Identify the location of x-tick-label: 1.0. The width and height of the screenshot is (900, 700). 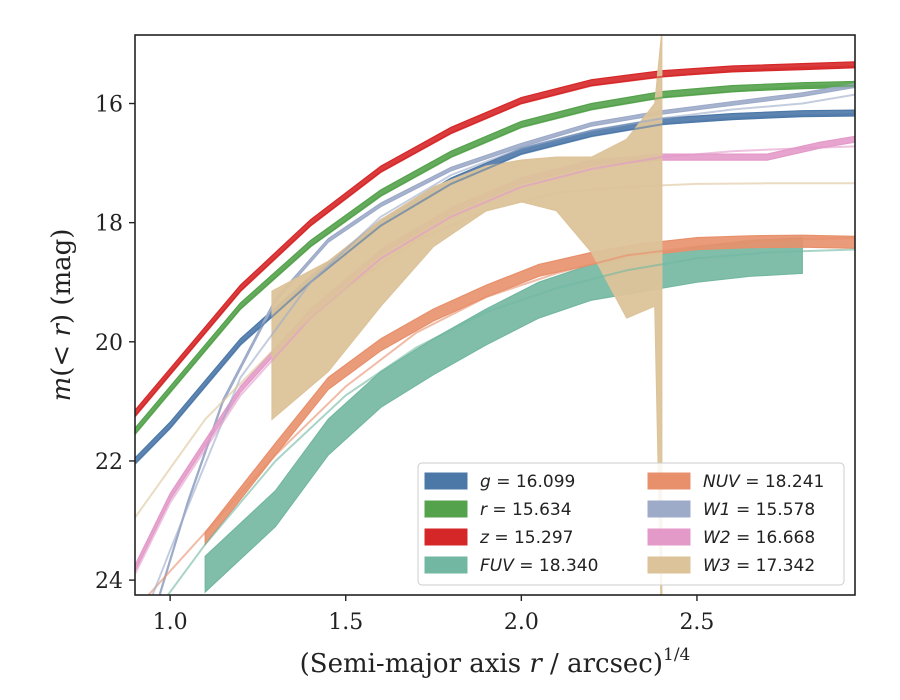
(170, 622).